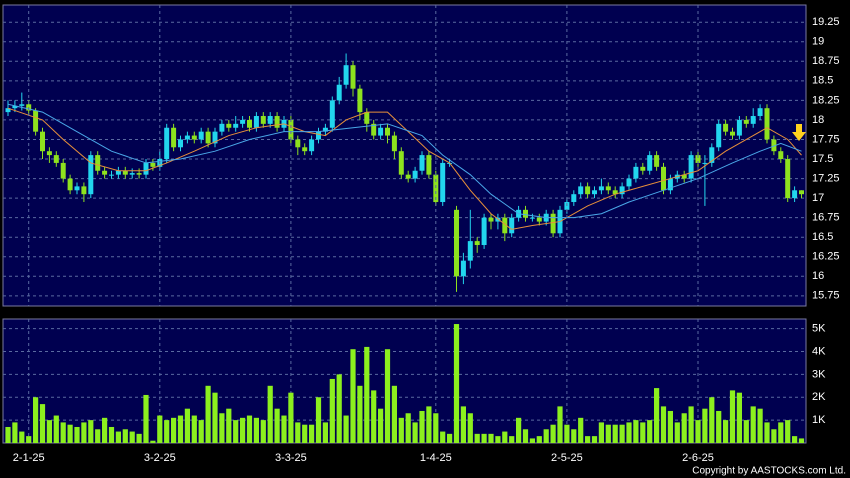 The height and width of the screenshot is (478, 850). Describe the element at coordinates (819, 420) in the screenshot. I see `y-tick-label: 1K` at that location.